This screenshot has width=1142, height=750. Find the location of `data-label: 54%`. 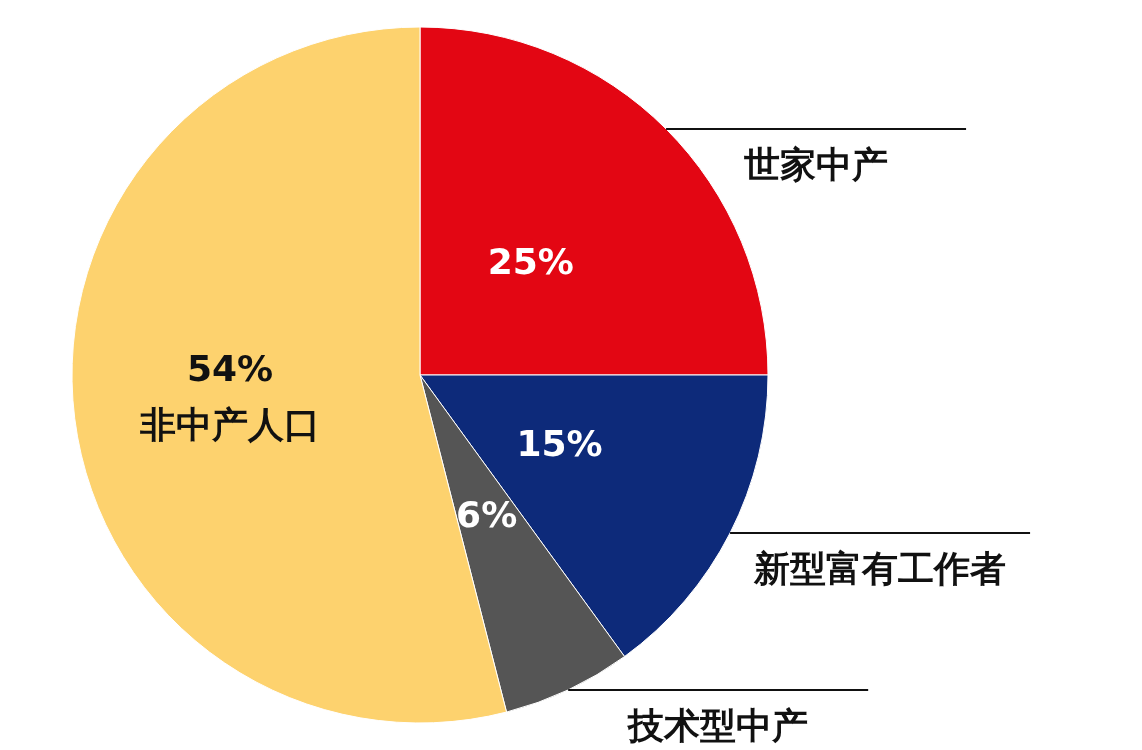

data-label: 54% is located at coordinates (230, 368).